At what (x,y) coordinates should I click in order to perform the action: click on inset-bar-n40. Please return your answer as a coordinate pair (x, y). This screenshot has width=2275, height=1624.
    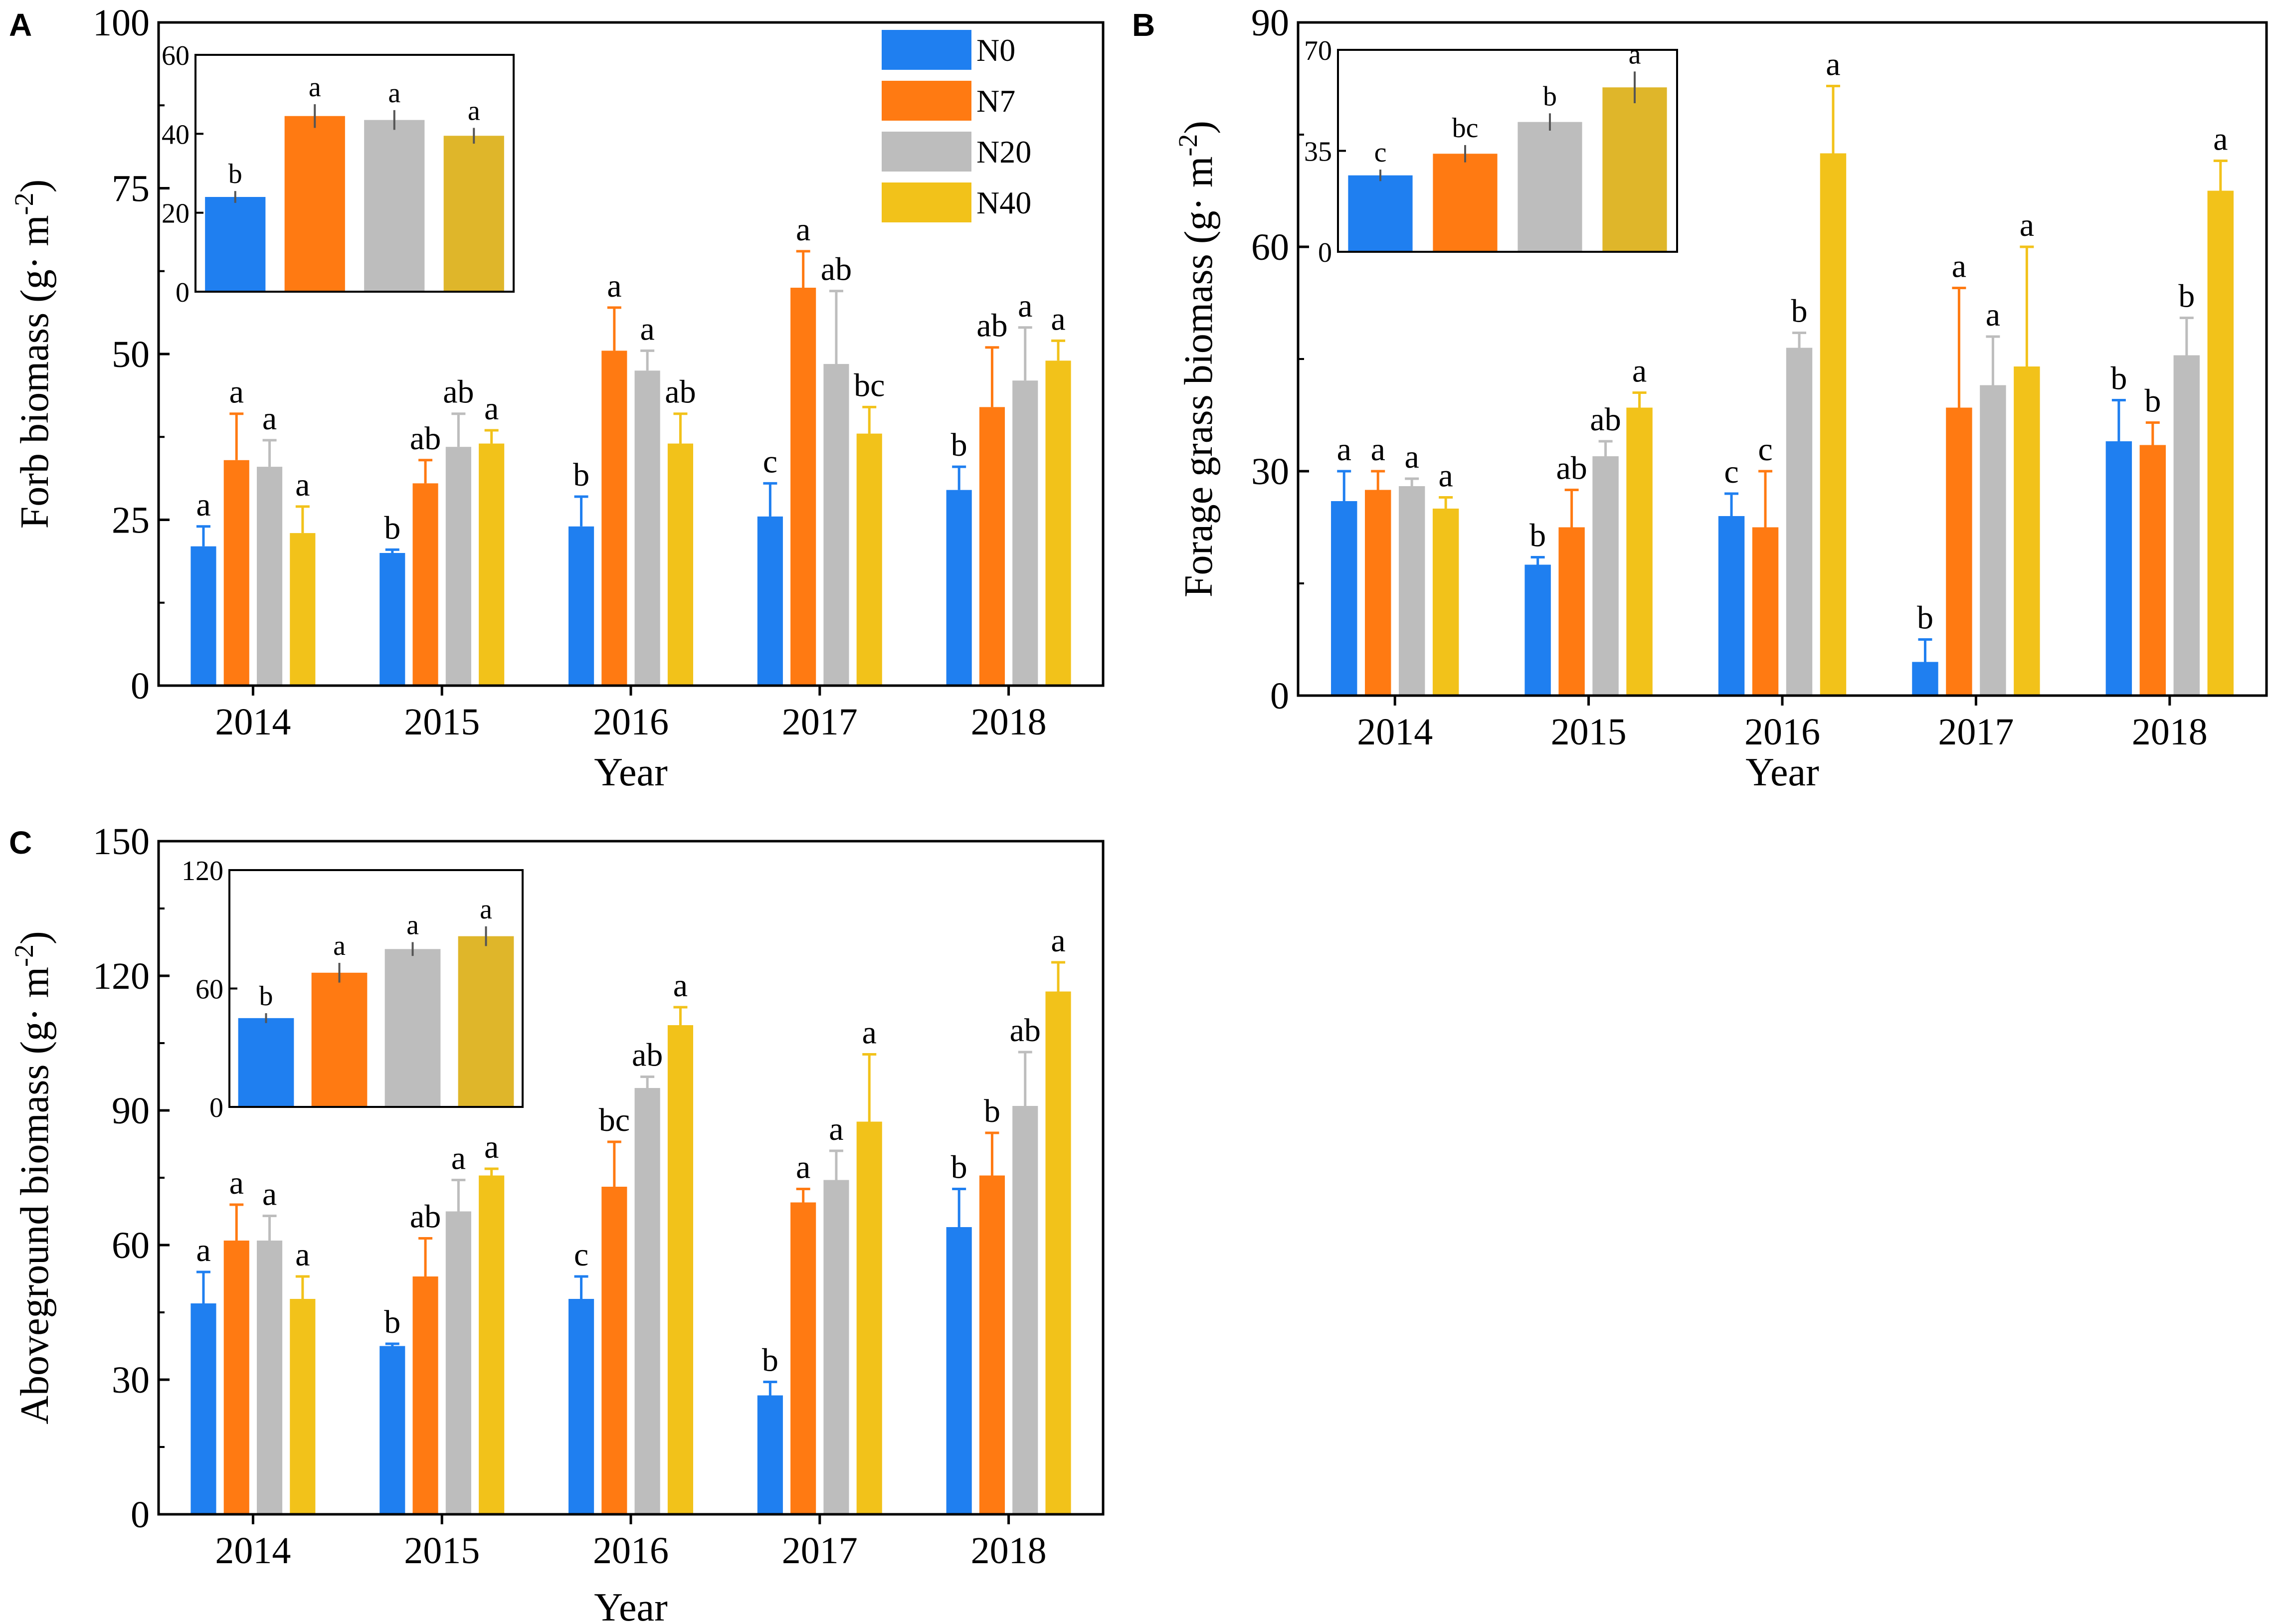
    Looking at the image, I should click on (1634, 169).